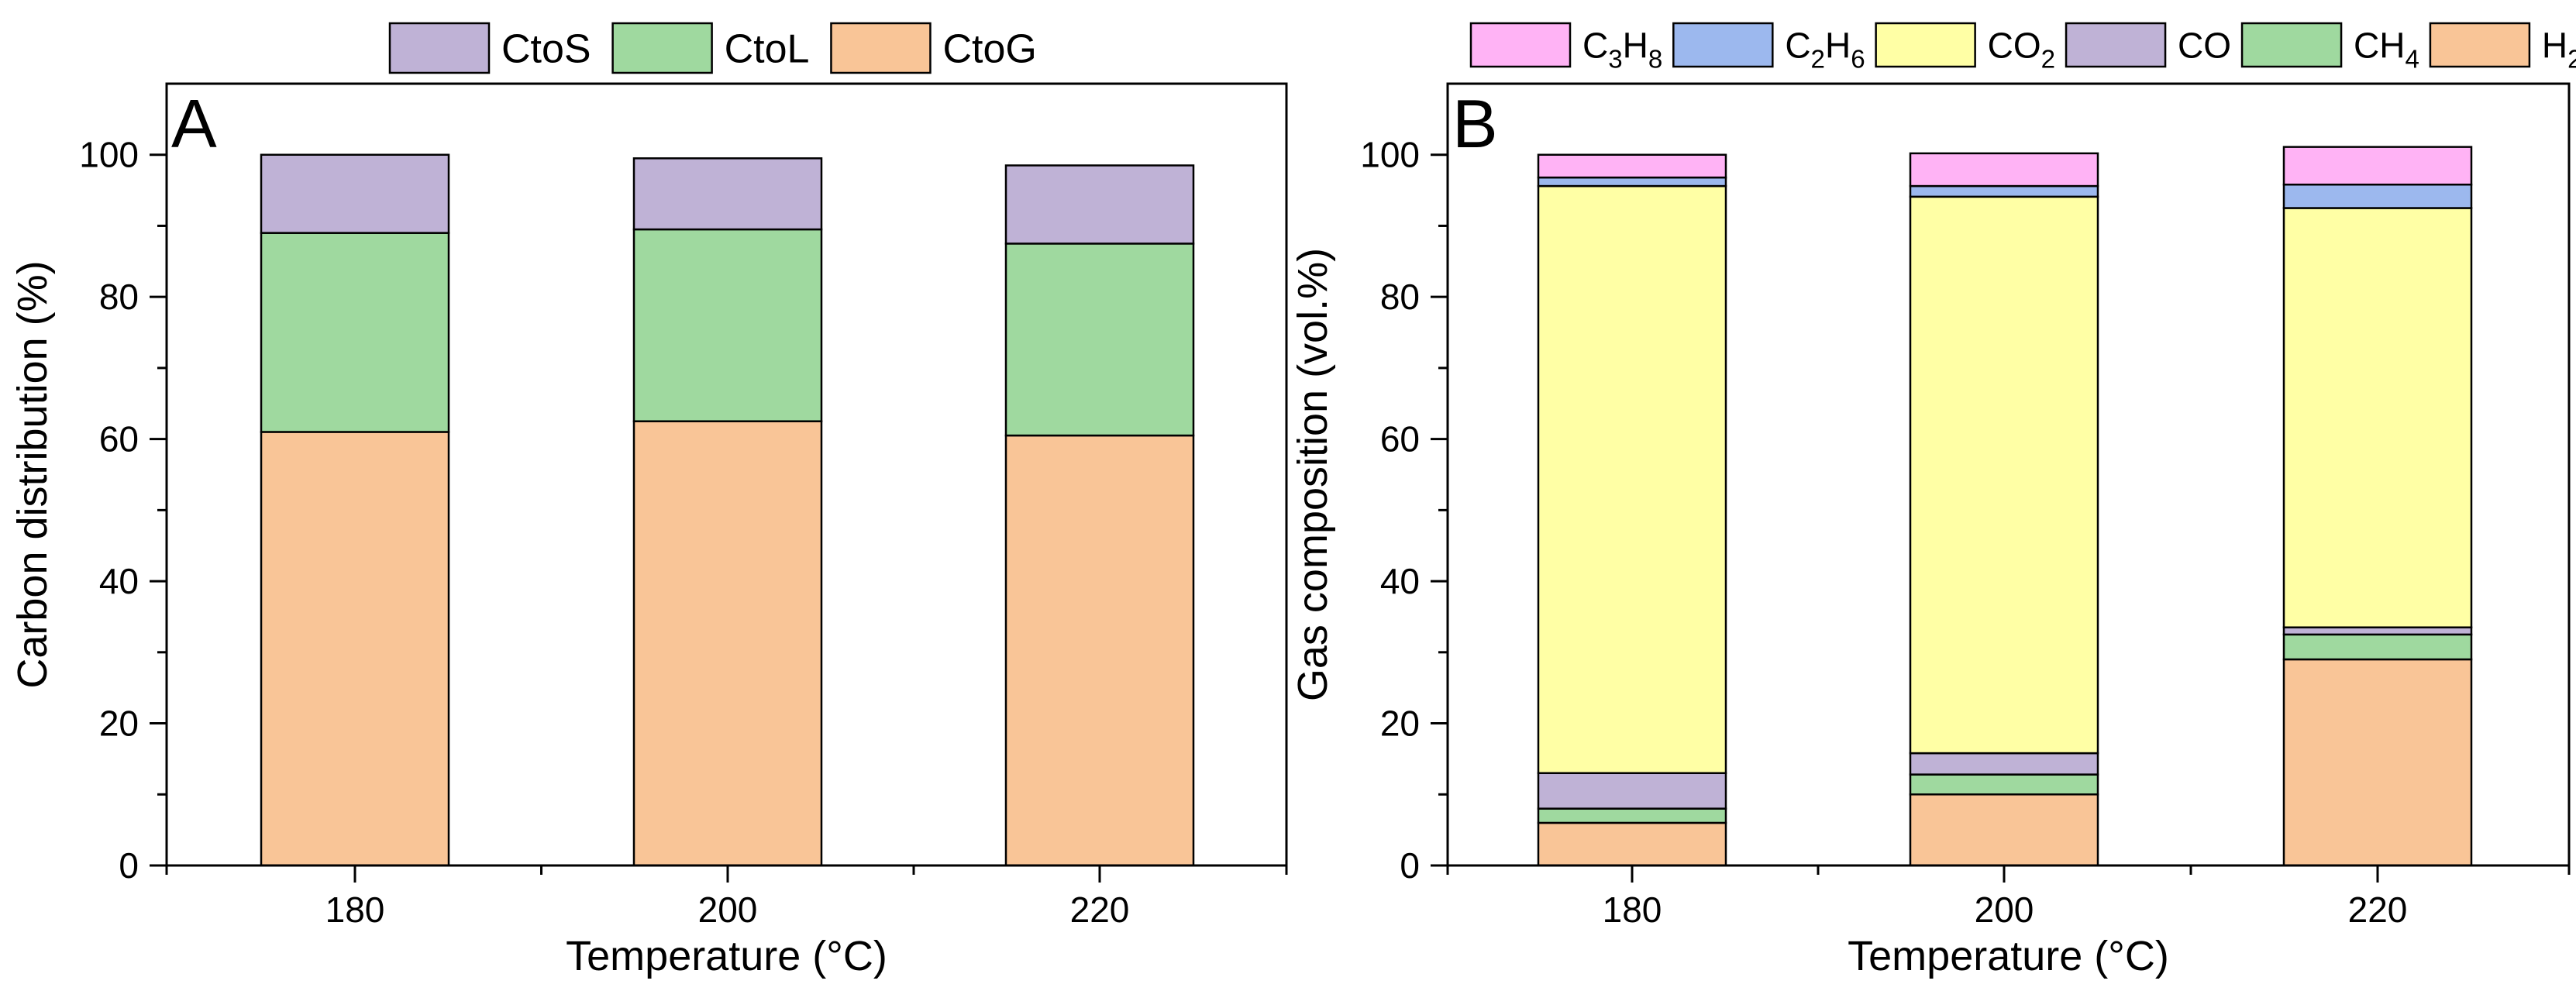  Describe the element at coordinates (2291, 45) in the screenshot. I see `legend-swatch-ch4` at that location.